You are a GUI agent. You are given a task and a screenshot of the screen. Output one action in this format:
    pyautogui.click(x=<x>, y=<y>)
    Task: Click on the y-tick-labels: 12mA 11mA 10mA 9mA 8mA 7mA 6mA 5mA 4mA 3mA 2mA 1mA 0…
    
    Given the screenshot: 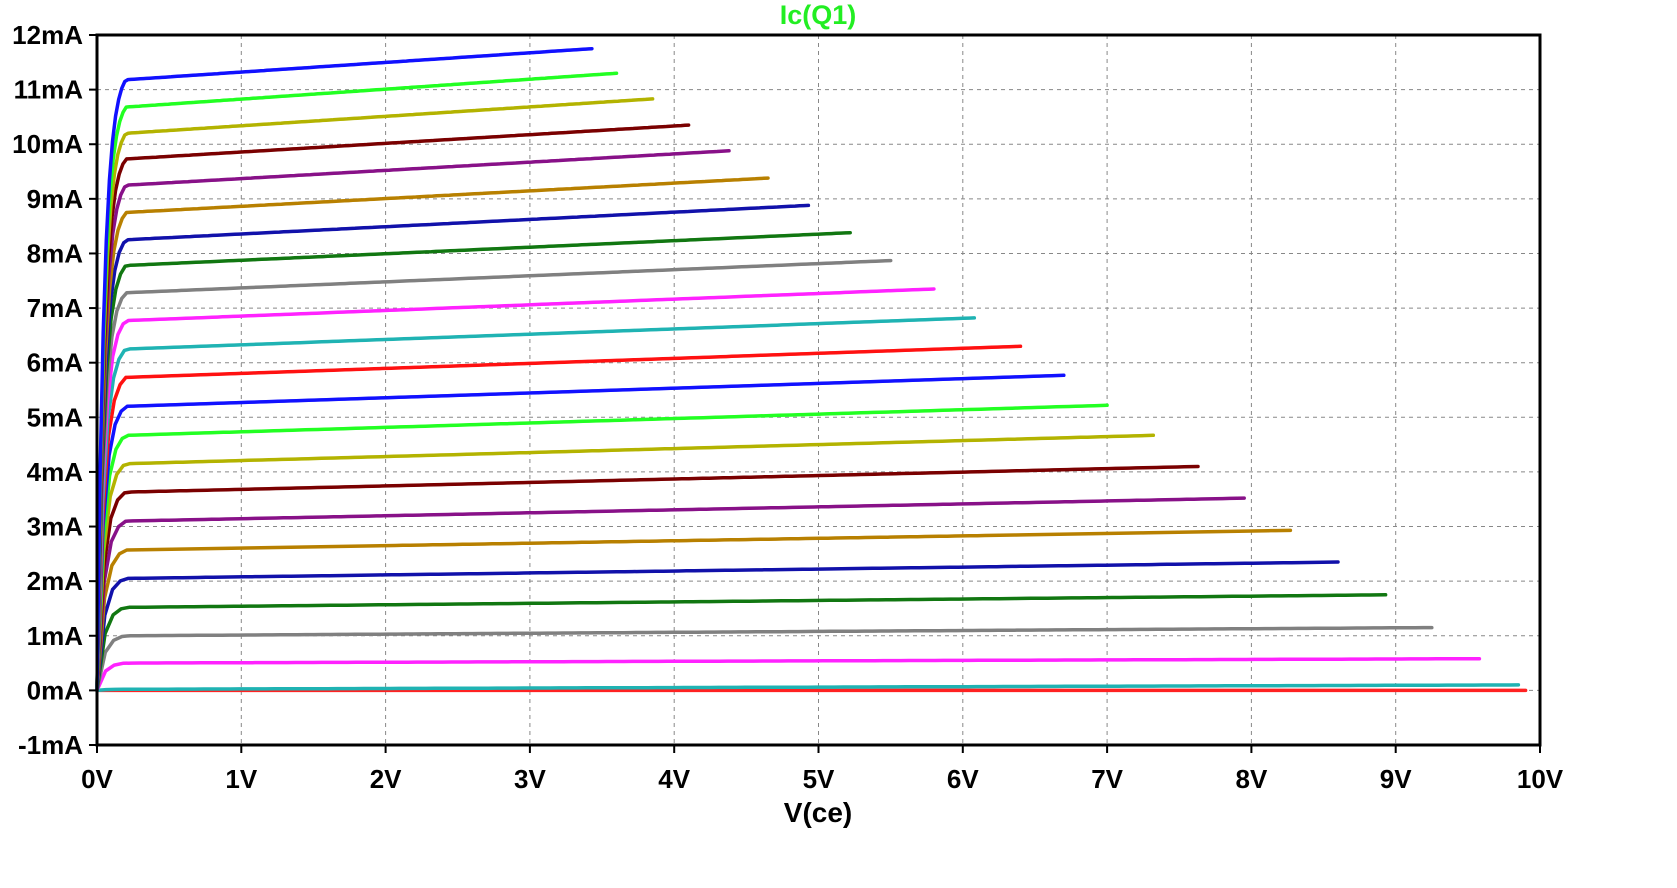 What is the action you would take?
    pyautogui.click(x=47, y=390)
    